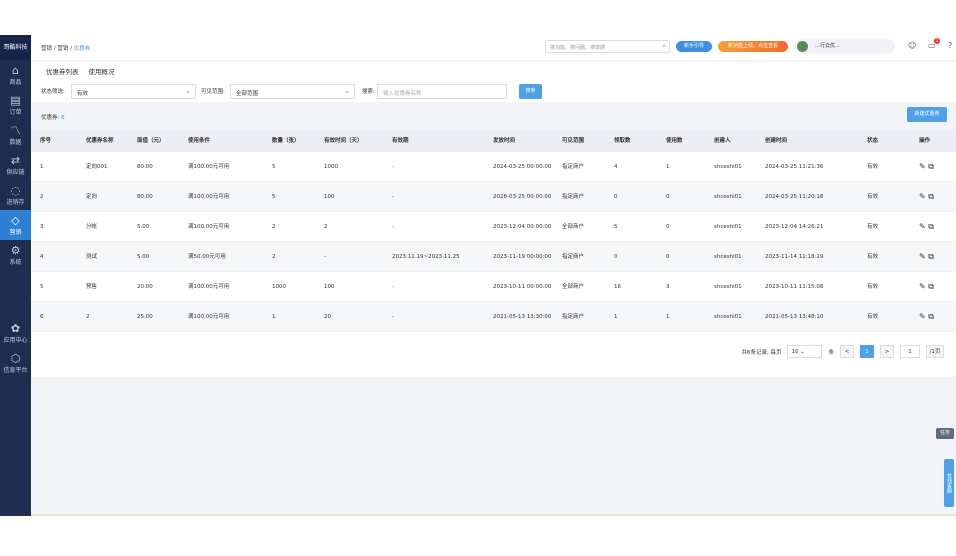 The image size is (956, 556). Describe the element at coordinates (15, 275) in the screenshot. I see `sidebar: 哥酷科技 ⌂ 商品 ▤ 订单〽数据 ⇄ 供应链 ◌ 进销存 ◇ 营销 ⚙ 系统 ✿ 应用中心 ⬡ 信息平台` at that location.